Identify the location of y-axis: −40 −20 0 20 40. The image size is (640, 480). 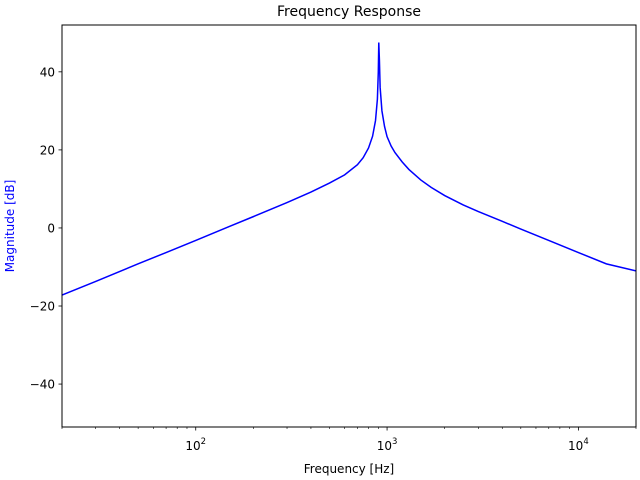
(46, 228).